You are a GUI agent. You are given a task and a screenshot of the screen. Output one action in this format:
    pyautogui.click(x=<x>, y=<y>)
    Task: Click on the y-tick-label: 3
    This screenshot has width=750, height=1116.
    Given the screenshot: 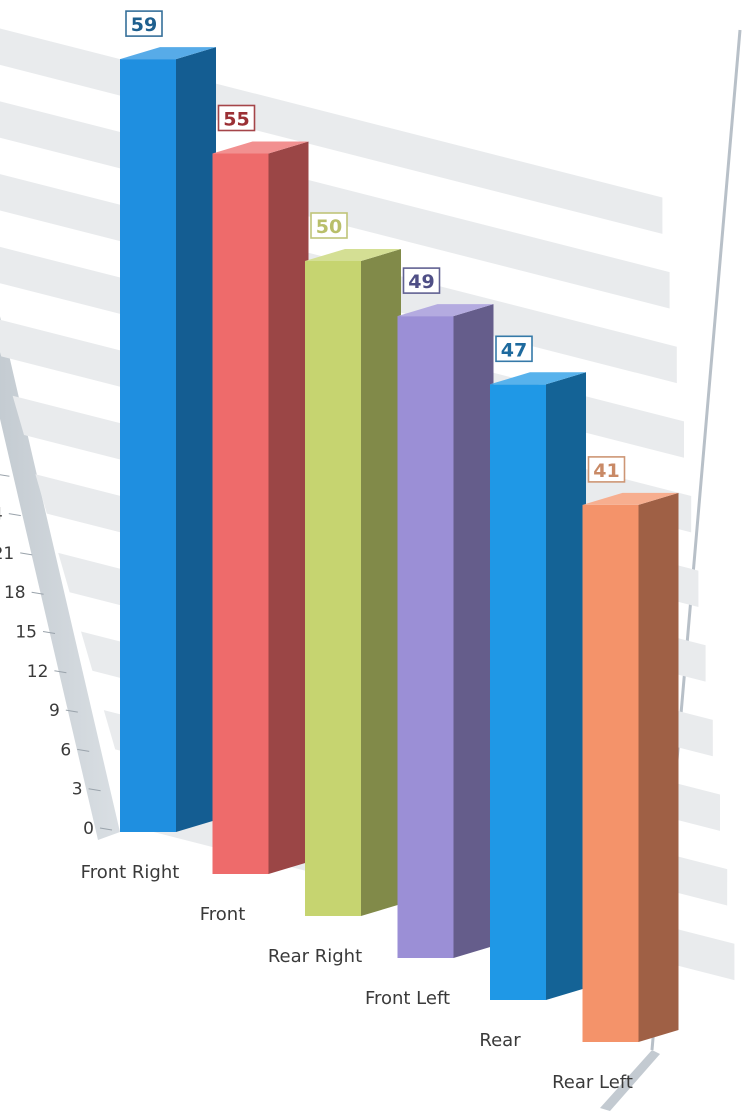 What is the action you would take?
    pyautogui.click(x=77, y=790)
    